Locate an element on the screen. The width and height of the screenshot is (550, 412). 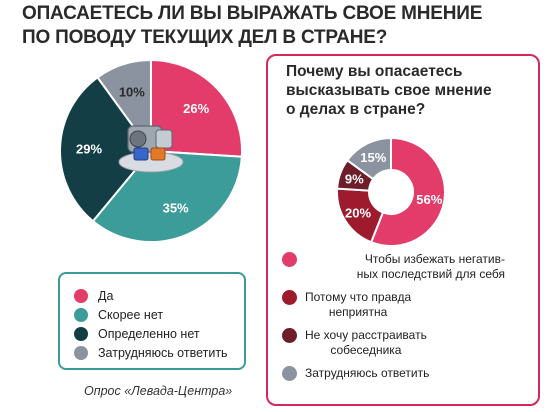
legend-line: неприятна is located at coordinates (358, 312).